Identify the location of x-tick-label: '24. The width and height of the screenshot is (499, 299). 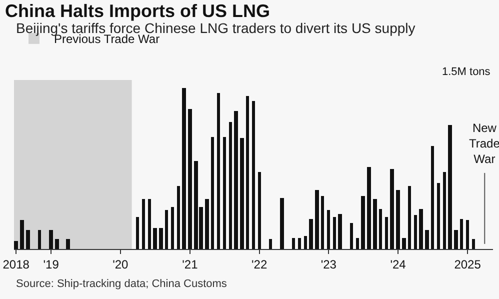
(398, 264).